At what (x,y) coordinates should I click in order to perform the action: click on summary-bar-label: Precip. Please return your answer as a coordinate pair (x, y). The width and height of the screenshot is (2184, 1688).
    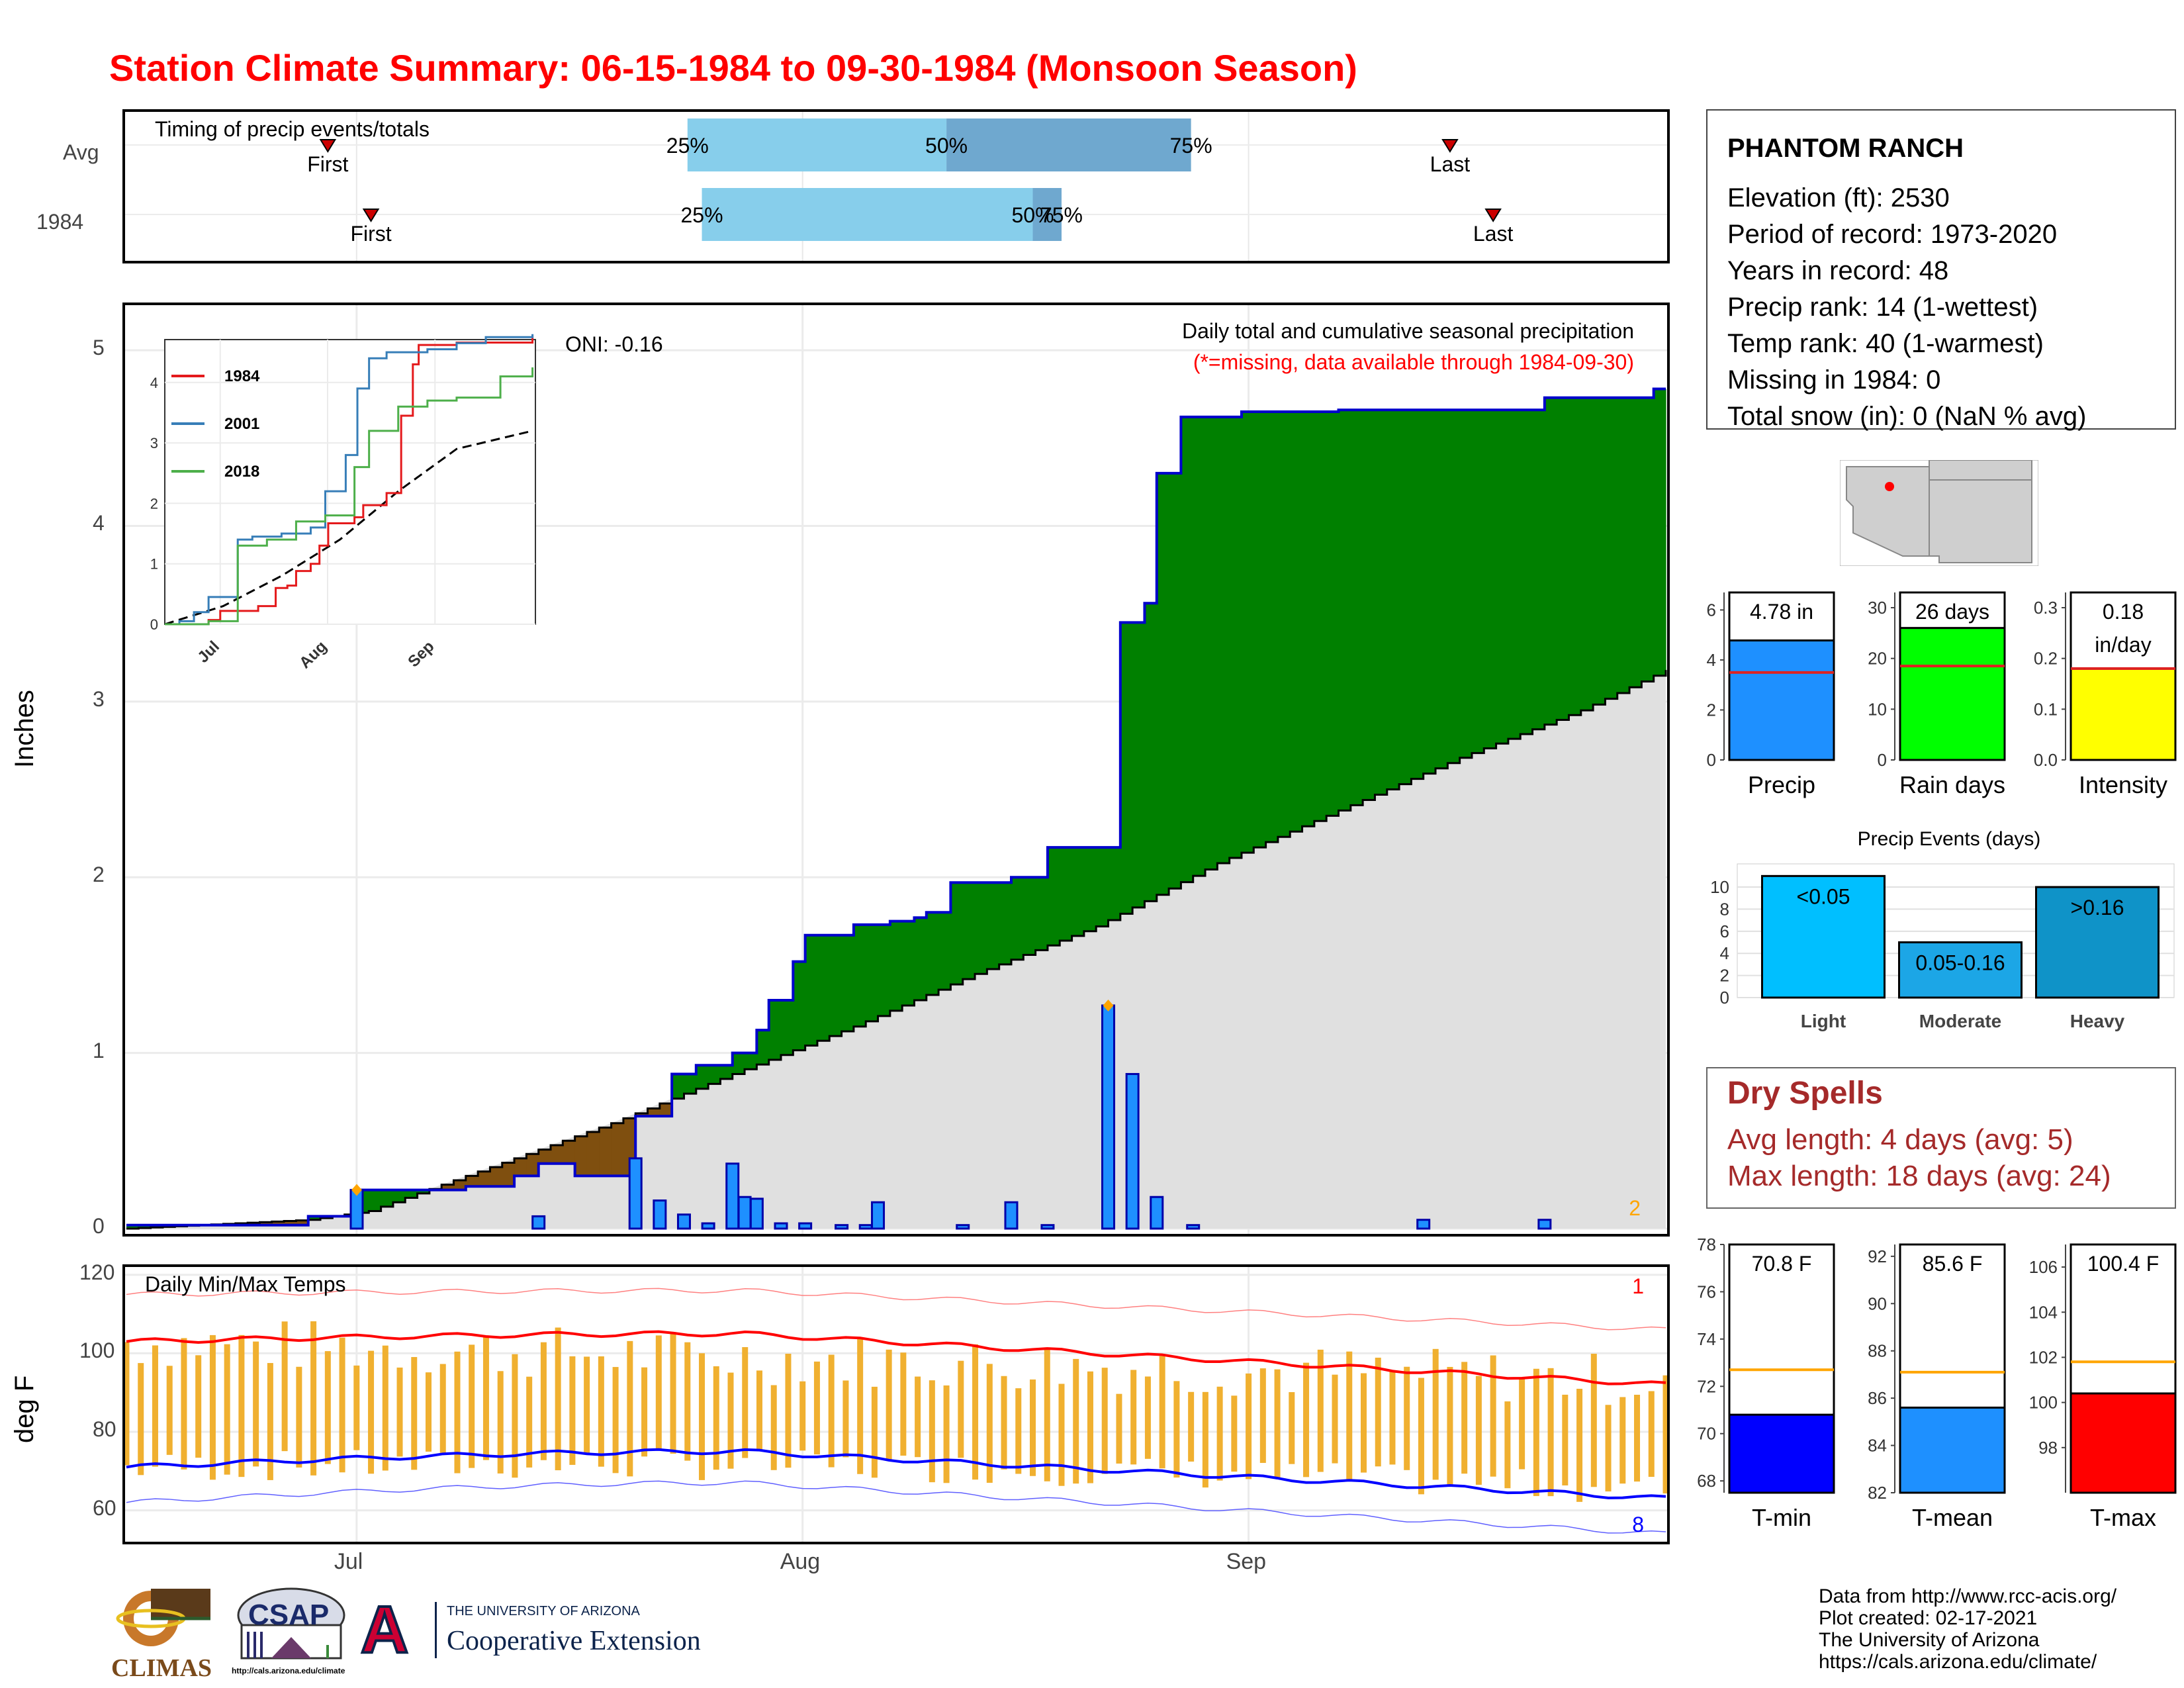
    Looking at the image, I should click on (1781, 784).